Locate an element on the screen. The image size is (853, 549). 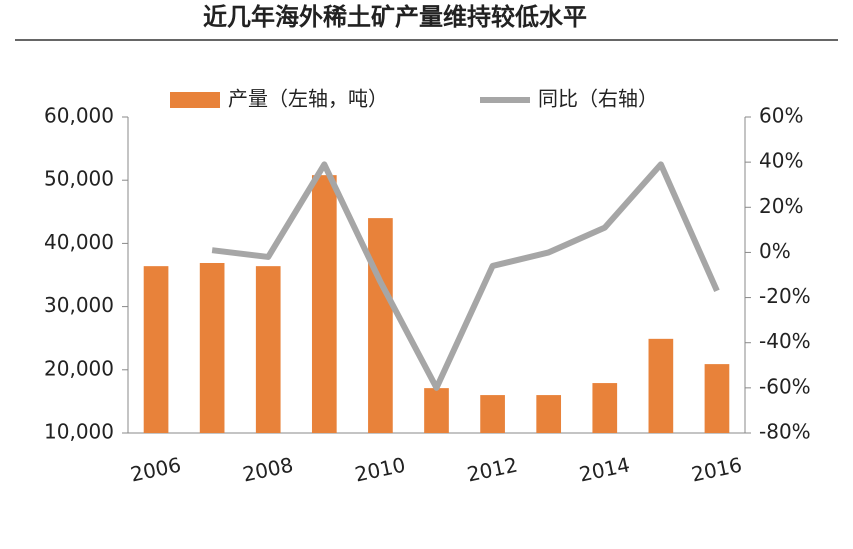
y-tick-label: 10,000 is located at coordinates (79, 432).